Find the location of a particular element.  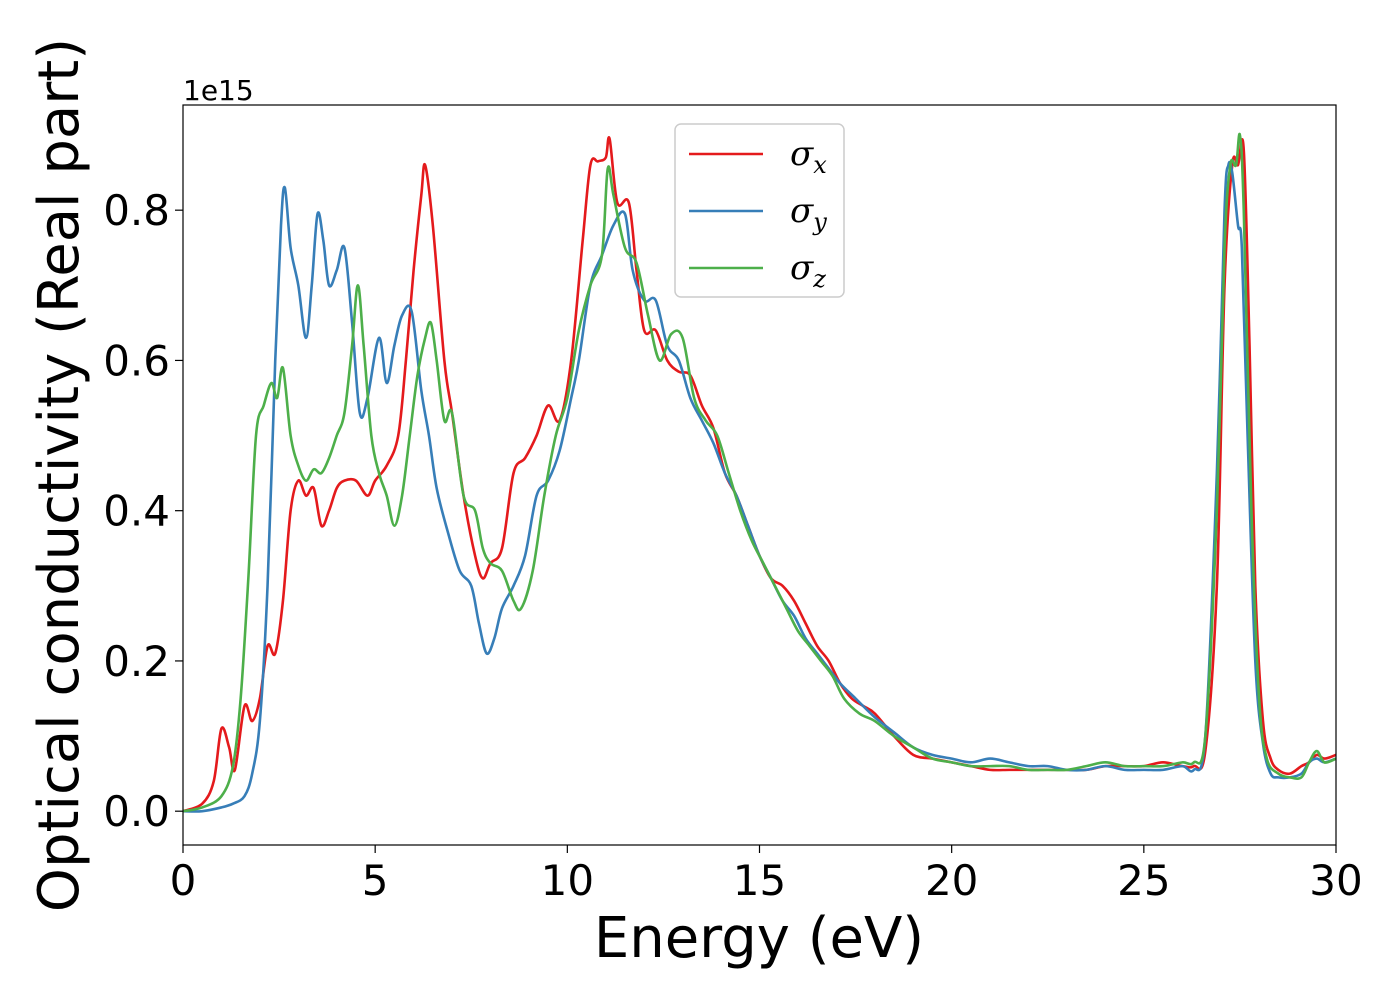

x-tick-label: 20 is located at coordinates (951, 880).